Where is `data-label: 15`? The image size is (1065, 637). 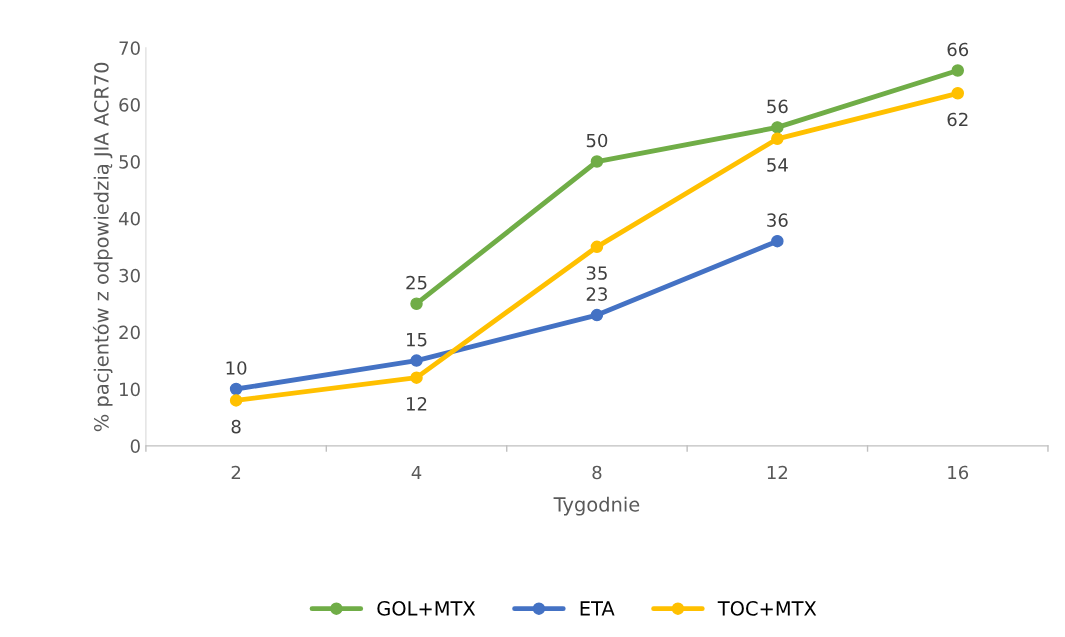
data-label: 15 is located at coordinates (417, 339).